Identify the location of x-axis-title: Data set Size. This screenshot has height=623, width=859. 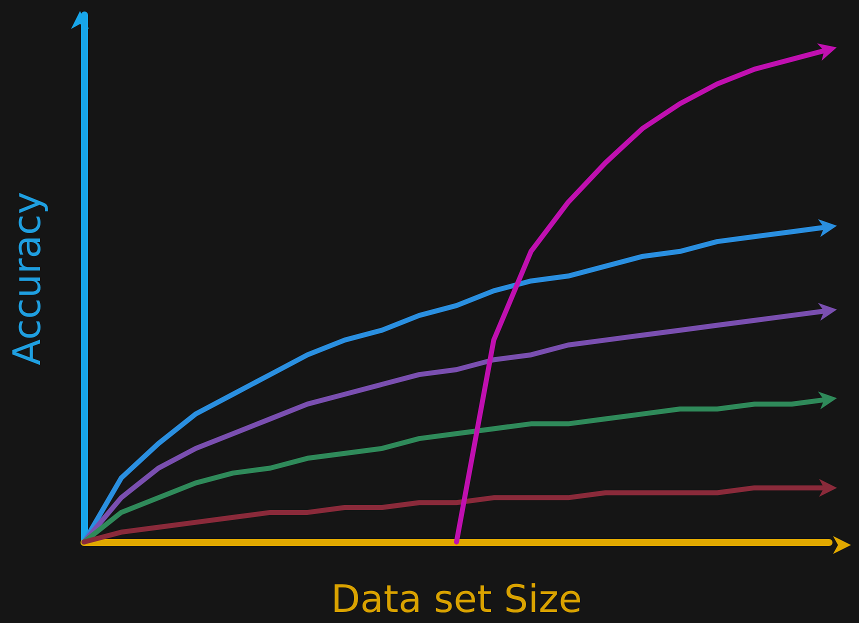
(456, 599).